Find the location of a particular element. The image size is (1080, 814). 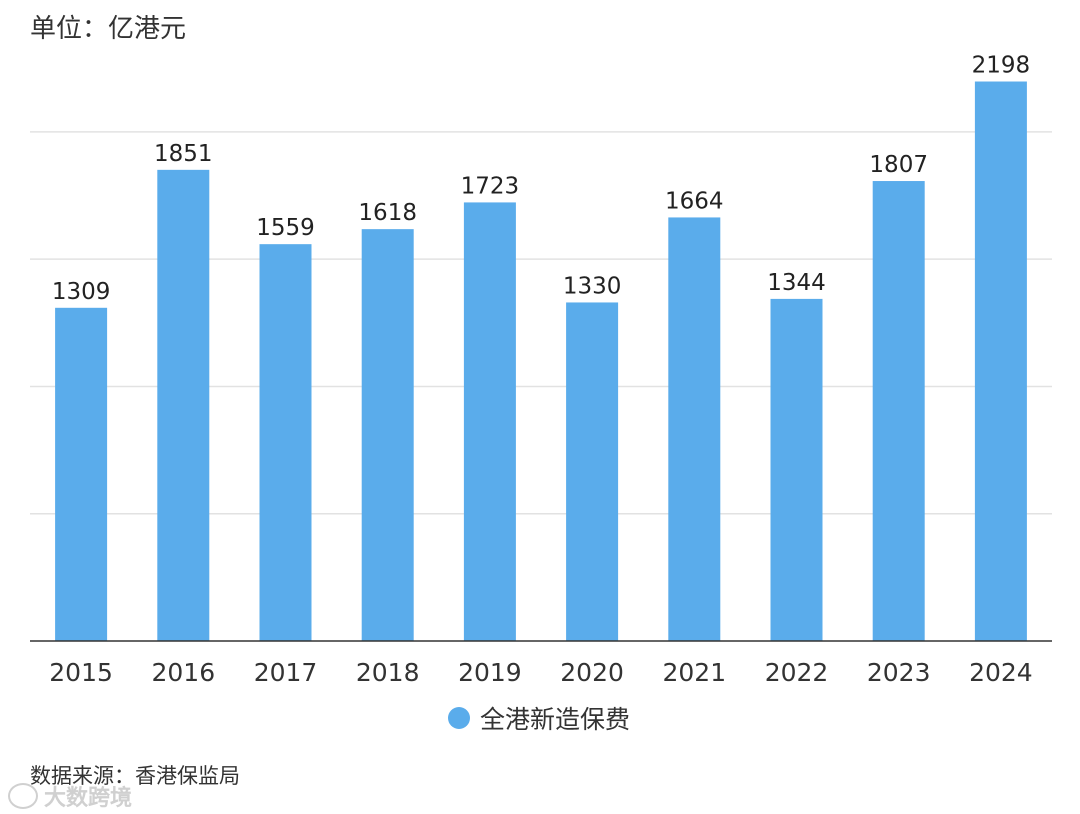

watermark-logo-icon is located at coordinates (23, 796).